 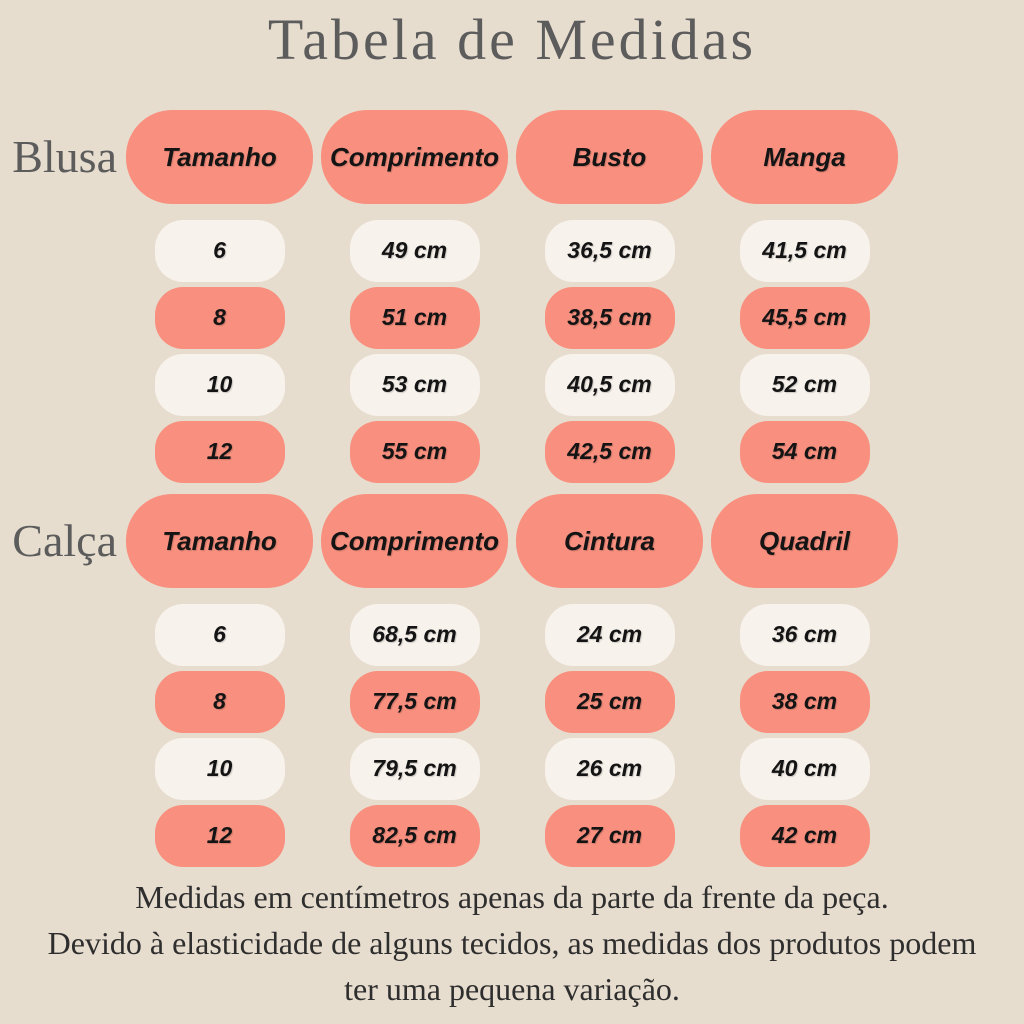 I want to click on cell-pill: 45,5 cm, so click(x=804, y=317).